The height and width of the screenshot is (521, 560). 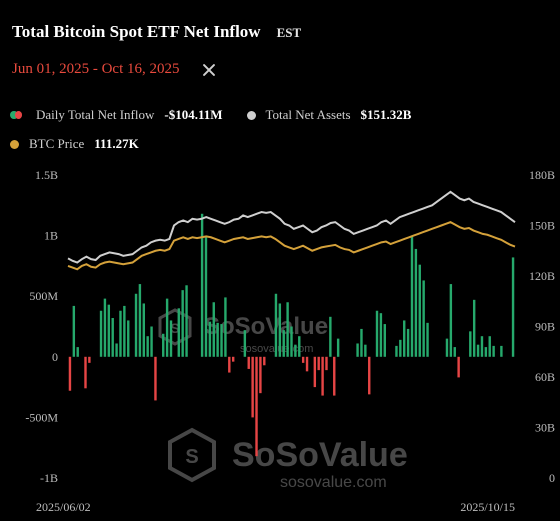 I want to click on right-axis: 180B 150B 120B 90B 60B 30B 0, so click(x=542, y=326).